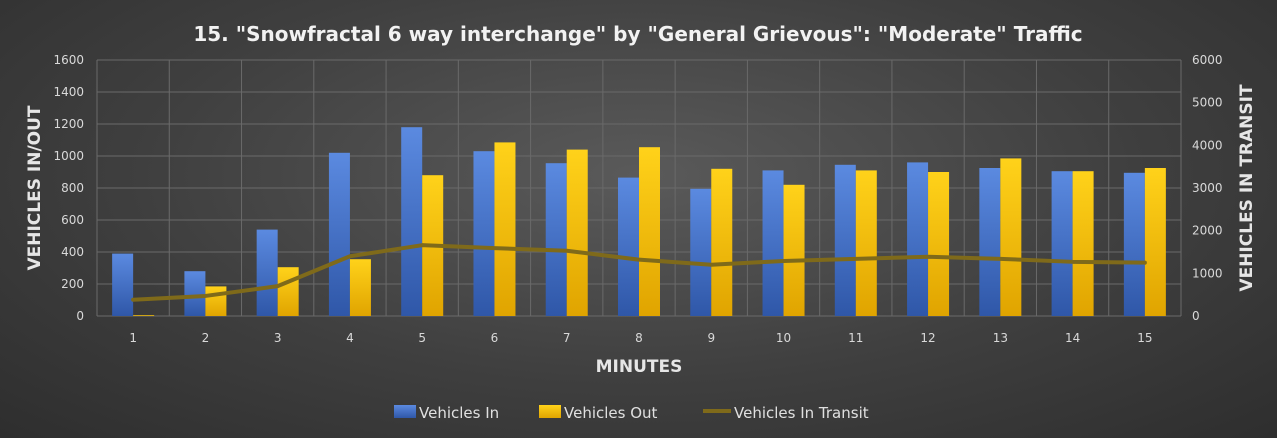  What do you see at coordinates (550, 411) in the screenshot?
I see `legend-swatch-vehicles-out` at bounding box center [550, 411].